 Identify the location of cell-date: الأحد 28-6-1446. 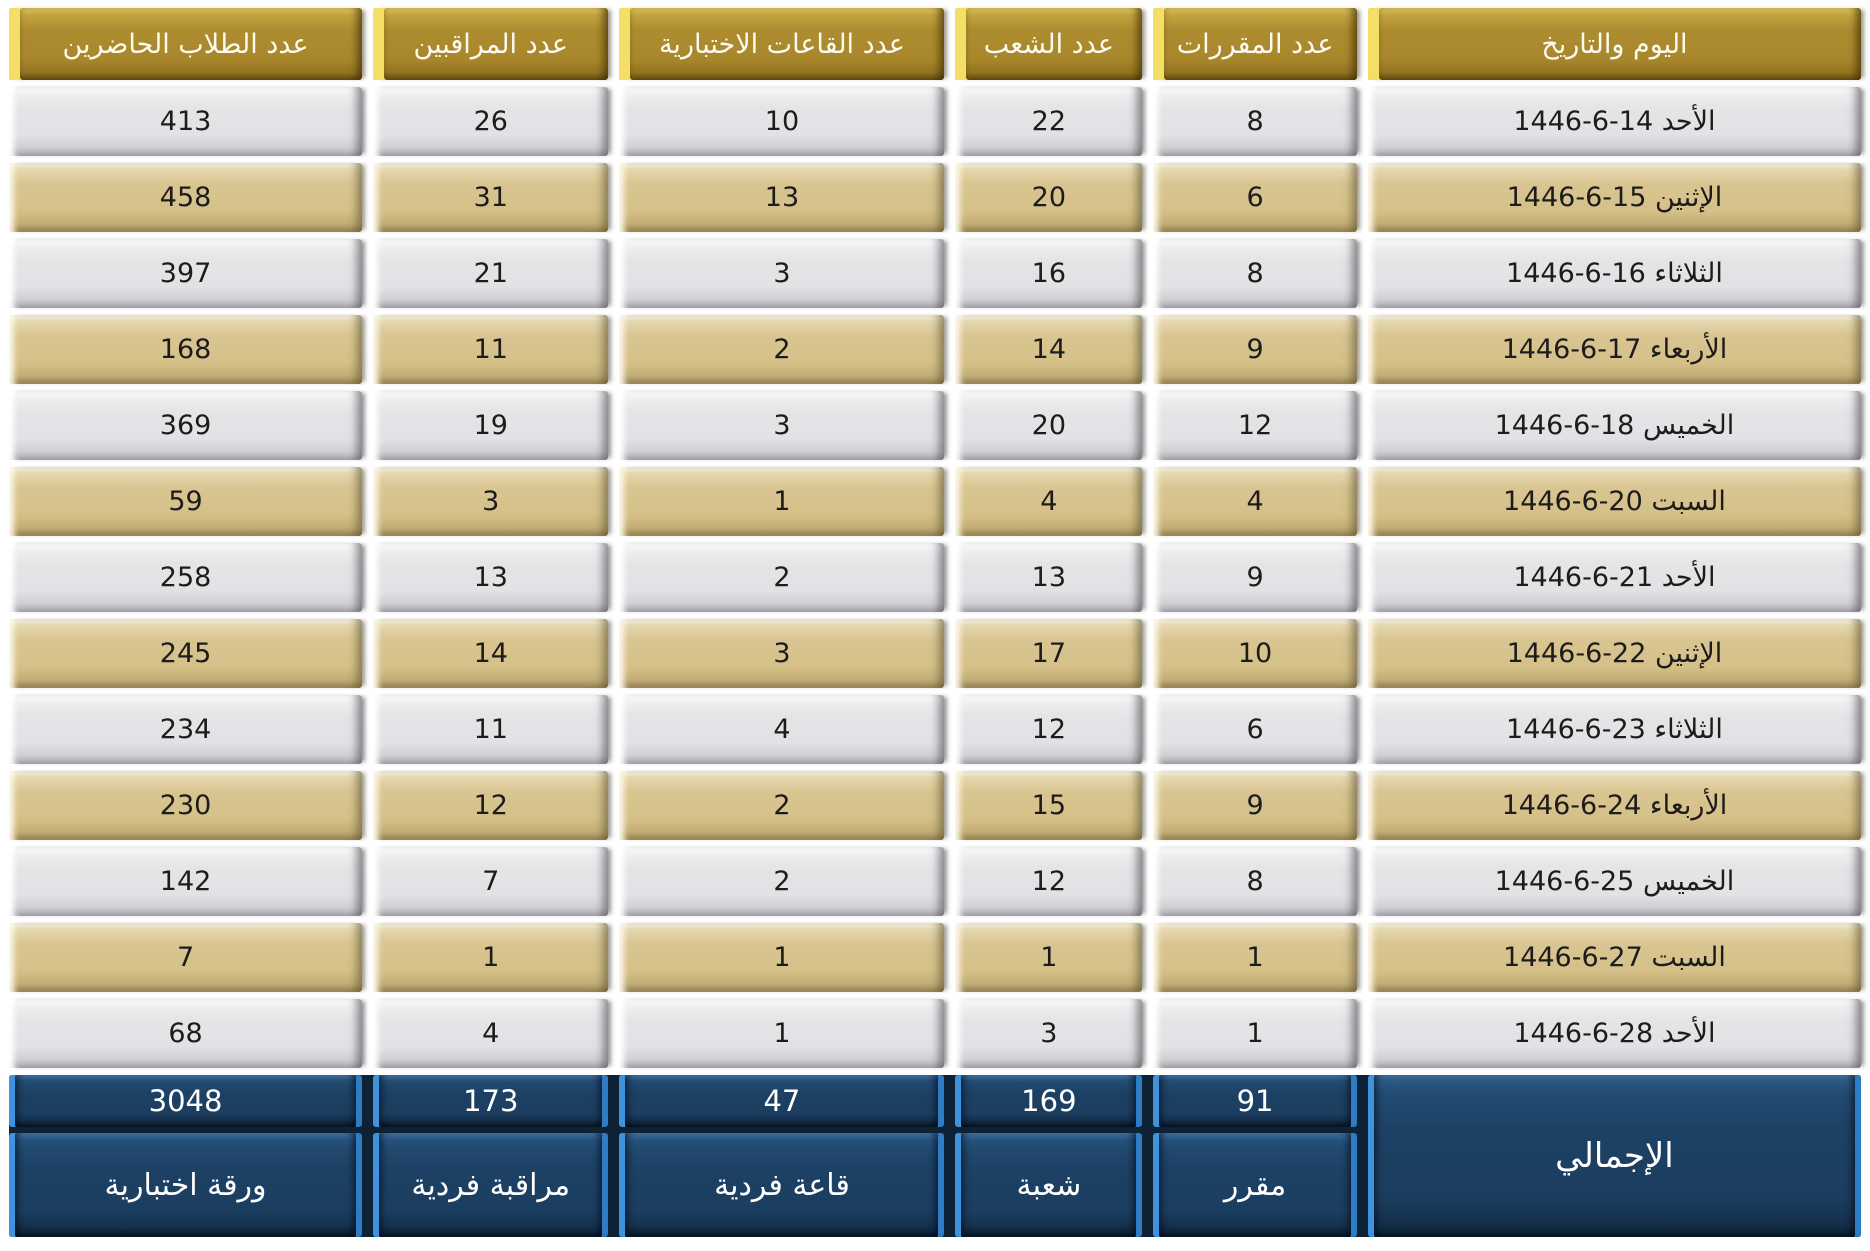
(1614, 1033).